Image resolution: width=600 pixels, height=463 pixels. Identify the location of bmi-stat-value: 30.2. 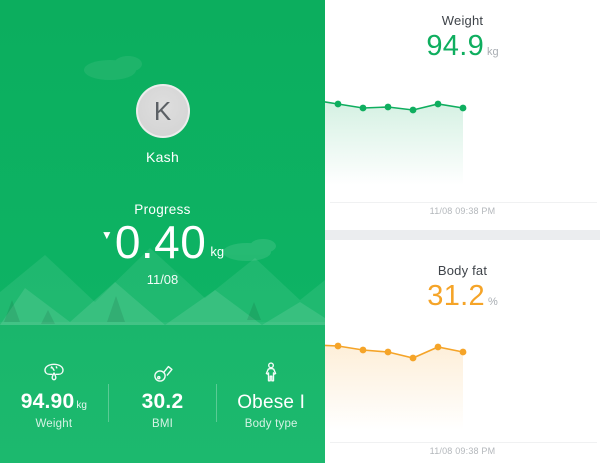
(162, 401).